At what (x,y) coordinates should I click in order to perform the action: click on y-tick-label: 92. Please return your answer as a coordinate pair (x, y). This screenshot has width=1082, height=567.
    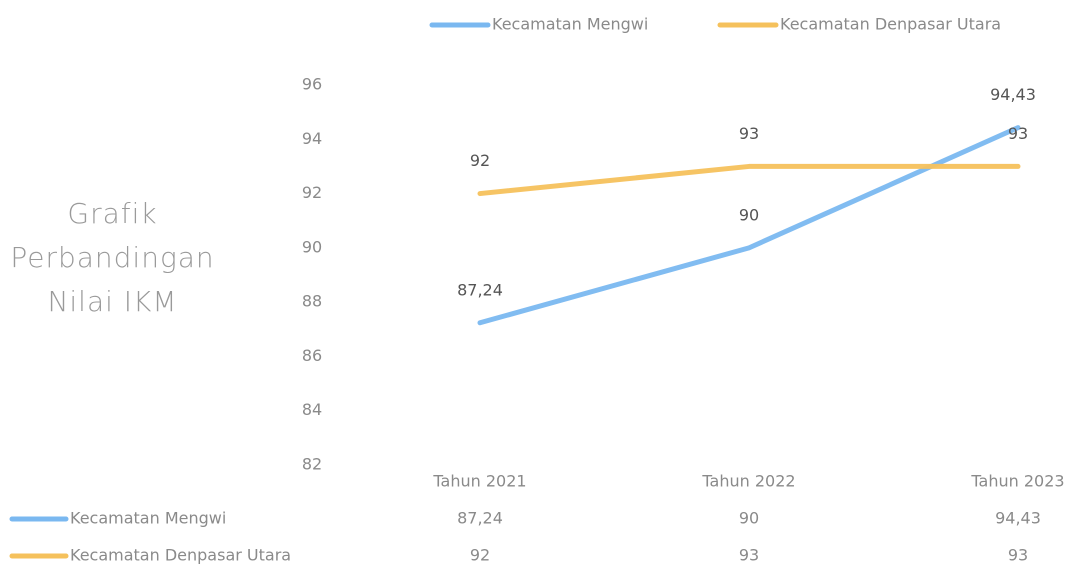
    Looking at the image, I should click on (312, 192).